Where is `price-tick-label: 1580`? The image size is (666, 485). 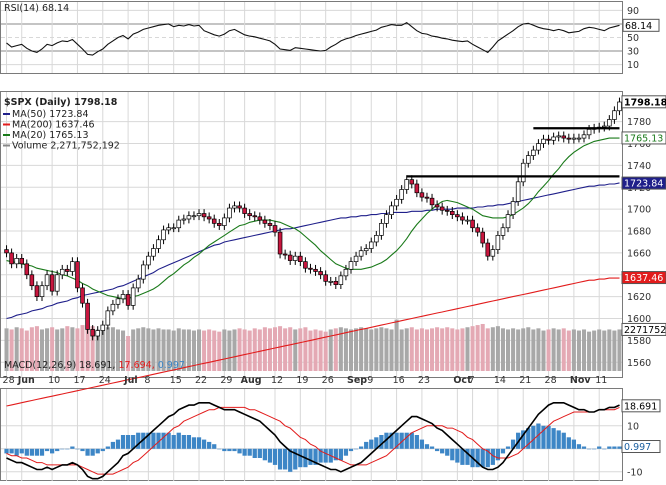
price-tick-label: 1580 is located at coordinates (639, 341).